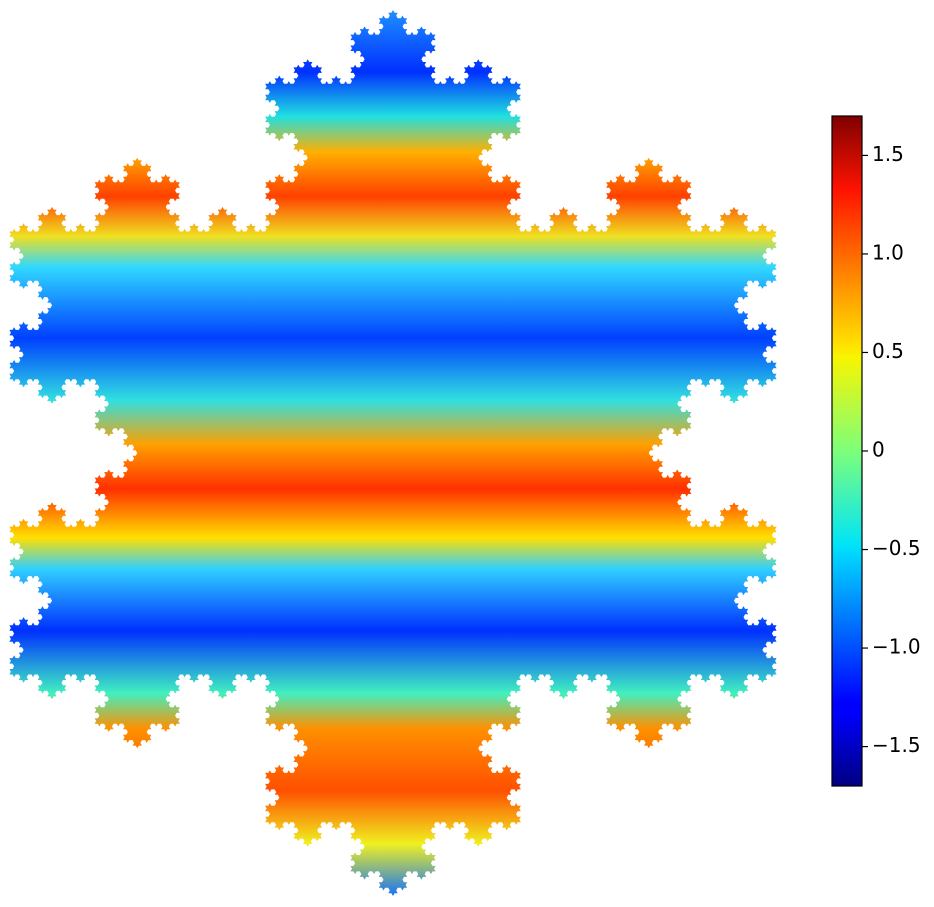 The height and width of the screenshot is (907, 934). Describe the element at coordinates (896, 548) in the screenshot. I see `y-tick-label: −0.5` at that location.